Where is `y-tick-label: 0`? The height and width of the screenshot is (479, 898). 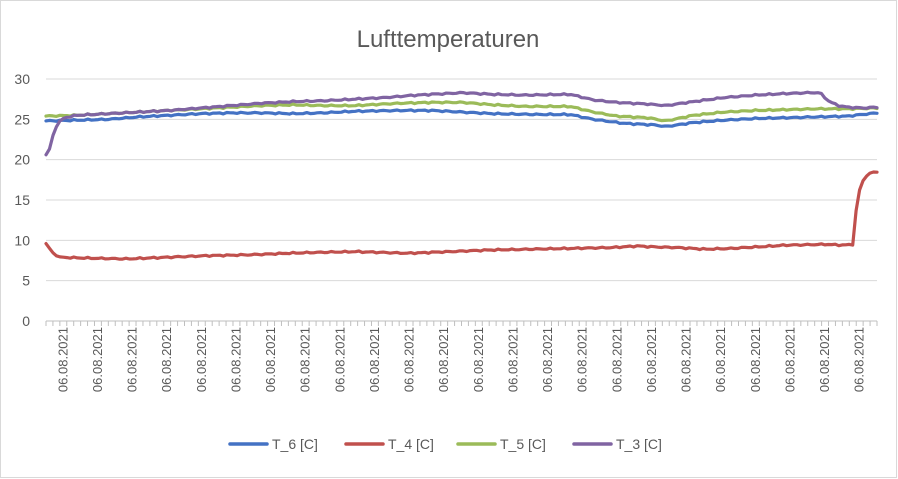
y-tick-label: 0 is located at coordinates (26, 321).